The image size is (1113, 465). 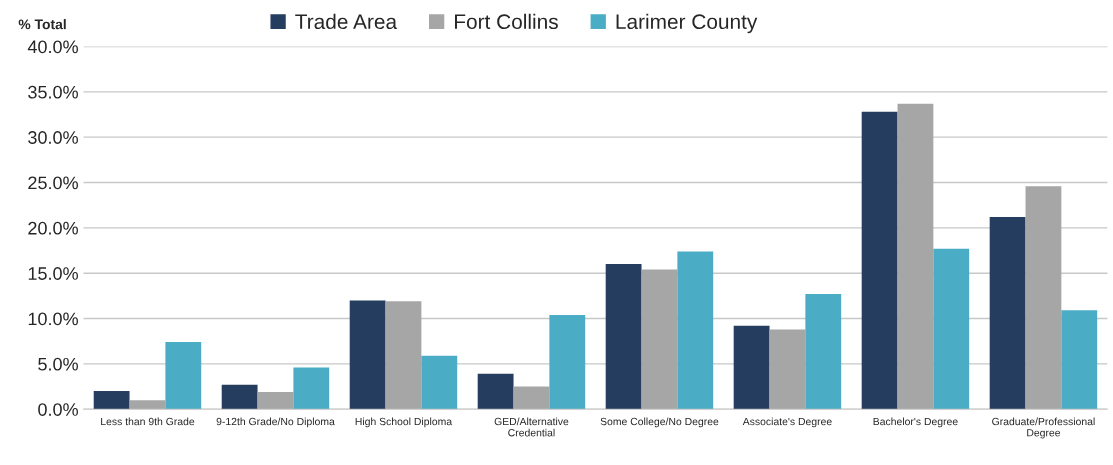 What do you see at coordinates (42, 24) in the screenshot?
I see `y-axis-title: % Total` at bounding box center [42, 24].